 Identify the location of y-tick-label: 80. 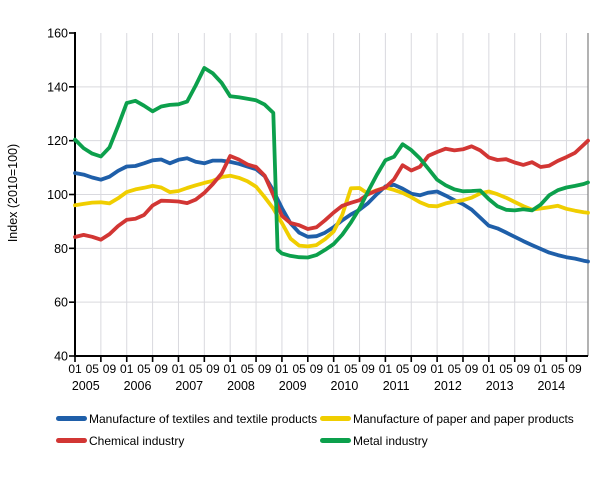
(61, 249).